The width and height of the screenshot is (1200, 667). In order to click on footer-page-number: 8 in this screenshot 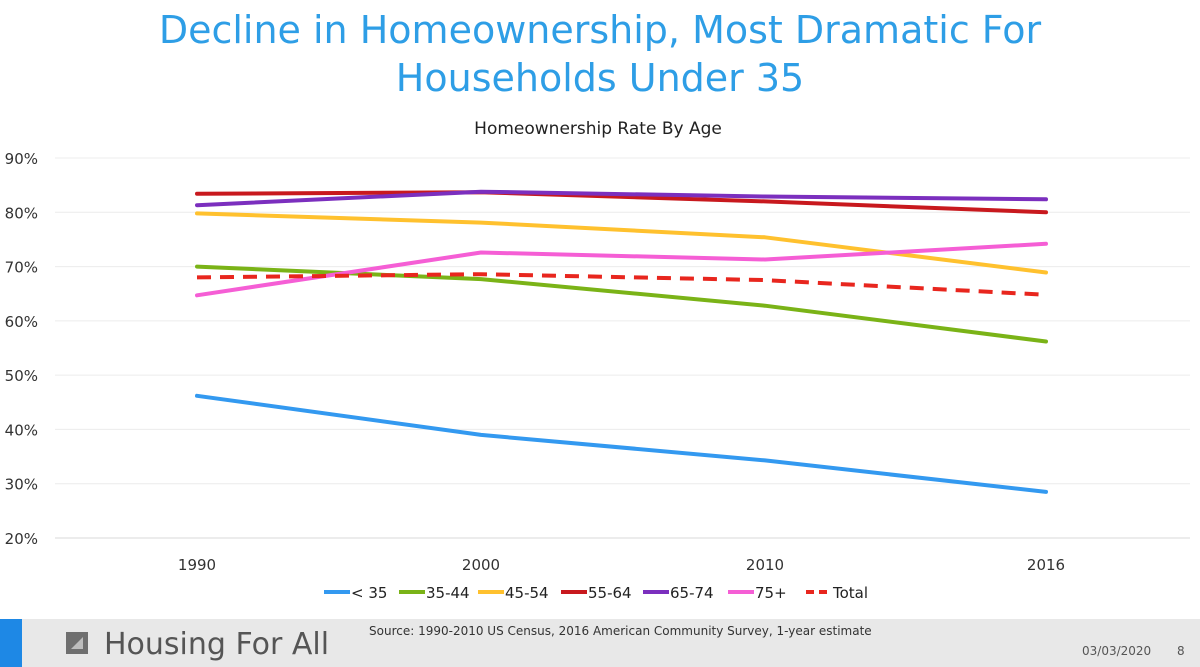, I will do `click(1181, 651)`.